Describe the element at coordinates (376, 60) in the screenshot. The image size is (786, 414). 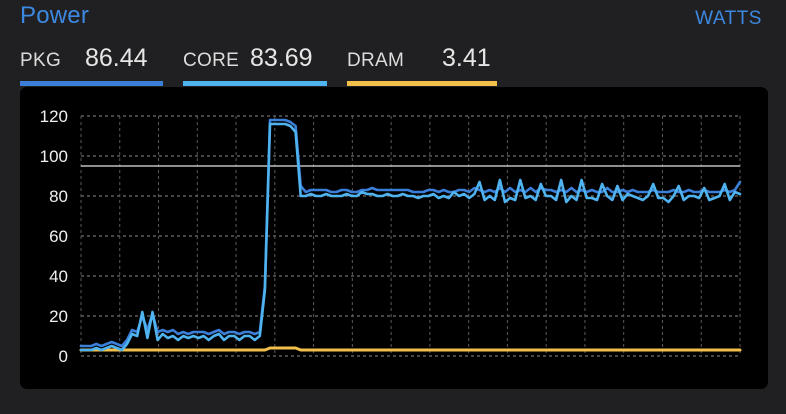
I see `legend-dram-label: DRAM` at that location.